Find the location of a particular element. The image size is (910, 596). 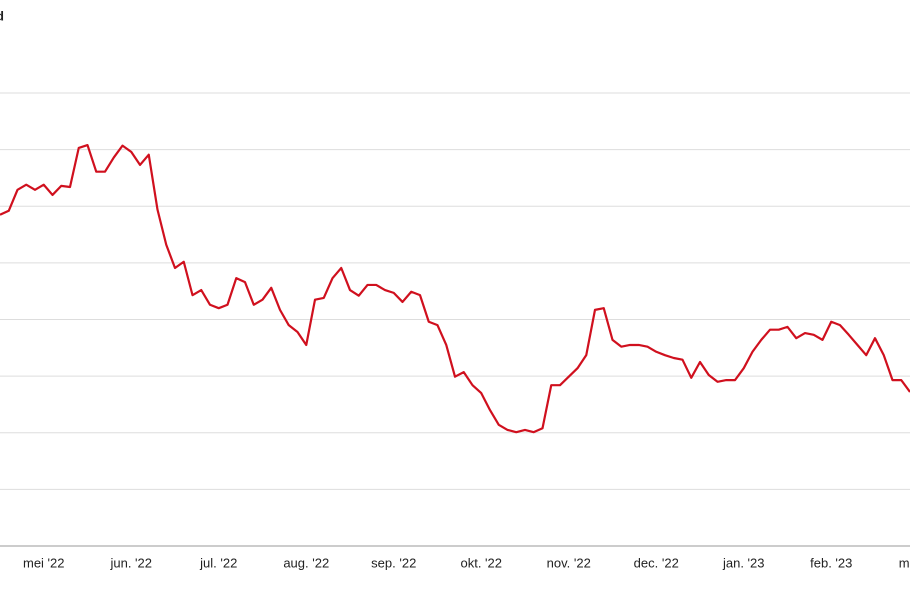

x-tick-label: nov. '22 is located at coordinates (569, 562).